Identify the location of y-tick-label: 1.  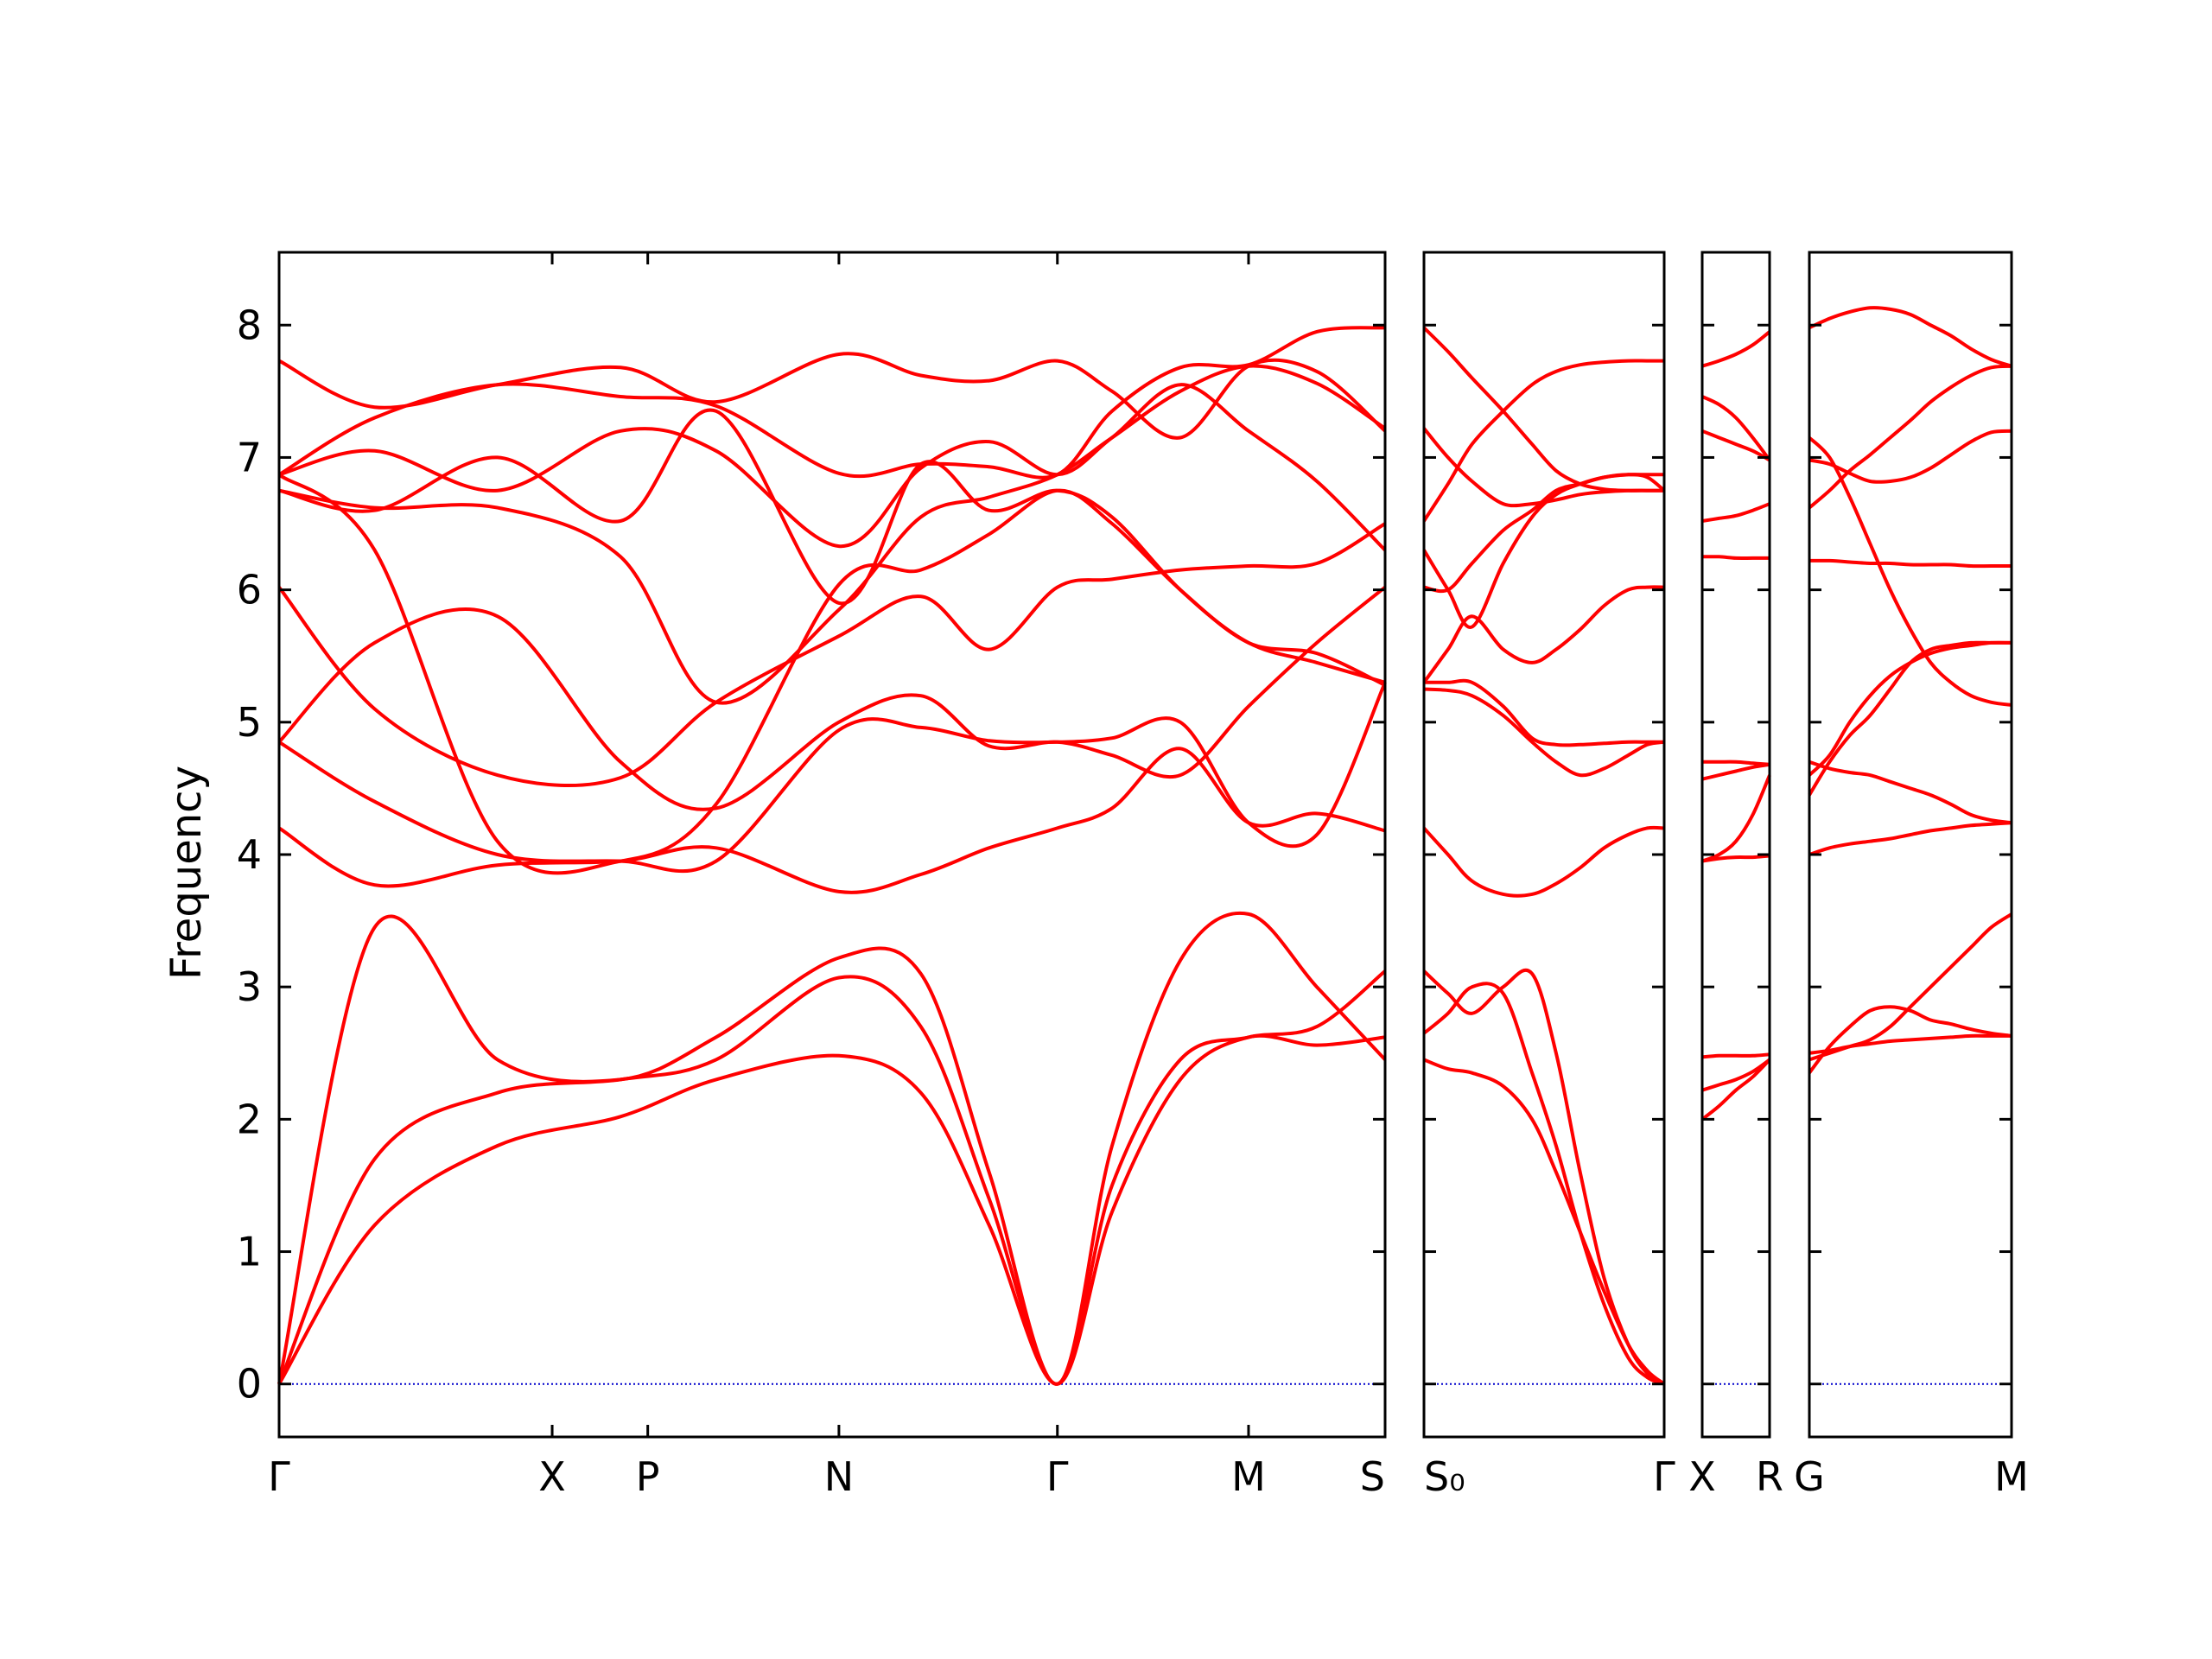
(249, 1252).